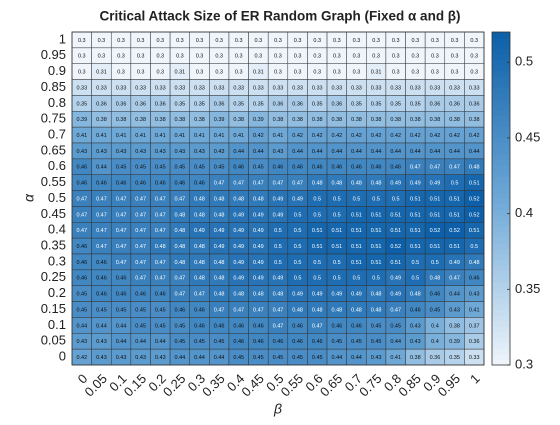 Image resolution: width=560 pixels, height=425 pixels. I want to click on y-tick-label: 0.05, so click(53, 340).